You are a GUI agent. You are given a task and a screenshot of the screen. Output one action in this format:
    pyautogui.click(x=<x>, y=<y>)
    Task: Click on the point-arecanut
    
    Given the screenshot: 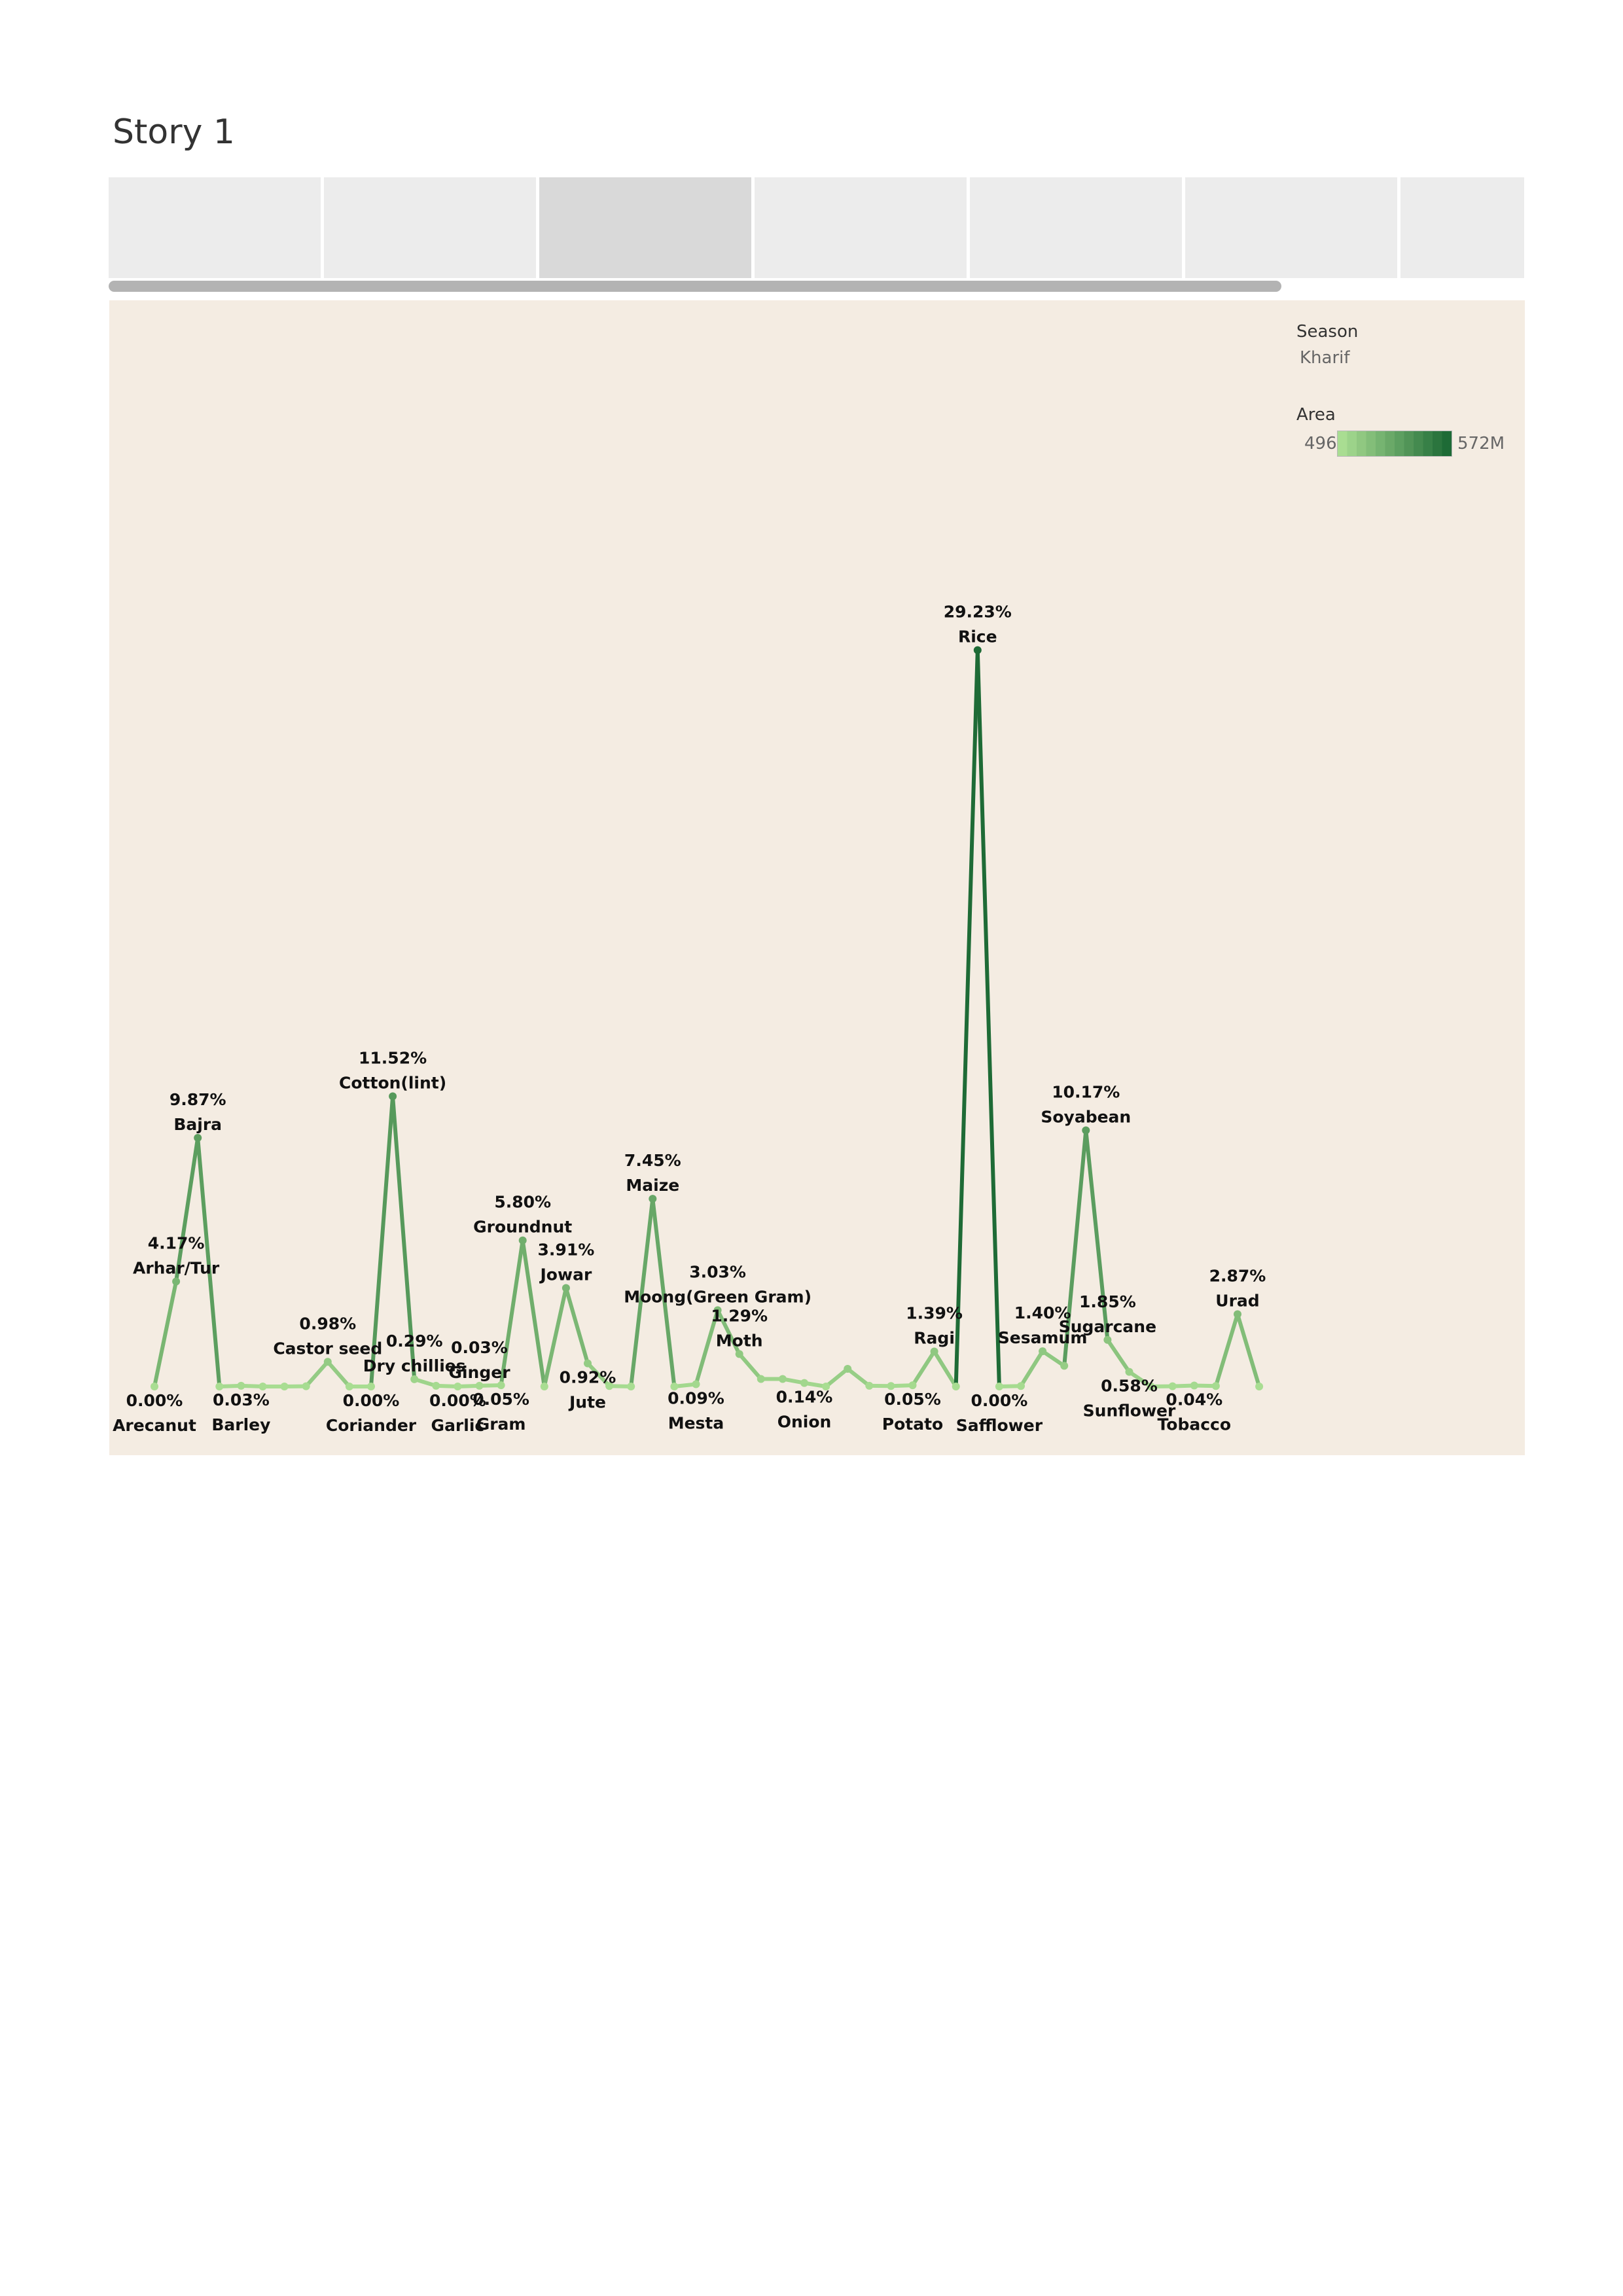 What is the action you would take?
    pyautogui.click(x=154, y=1386)
    